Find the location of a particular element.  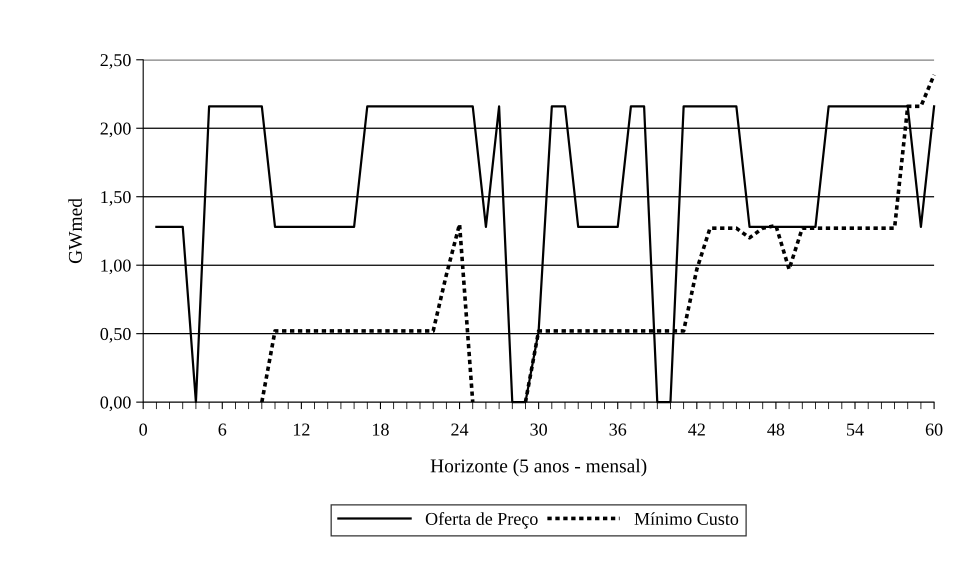

x-tick-label: 30 is located at coordinates (538, 429).